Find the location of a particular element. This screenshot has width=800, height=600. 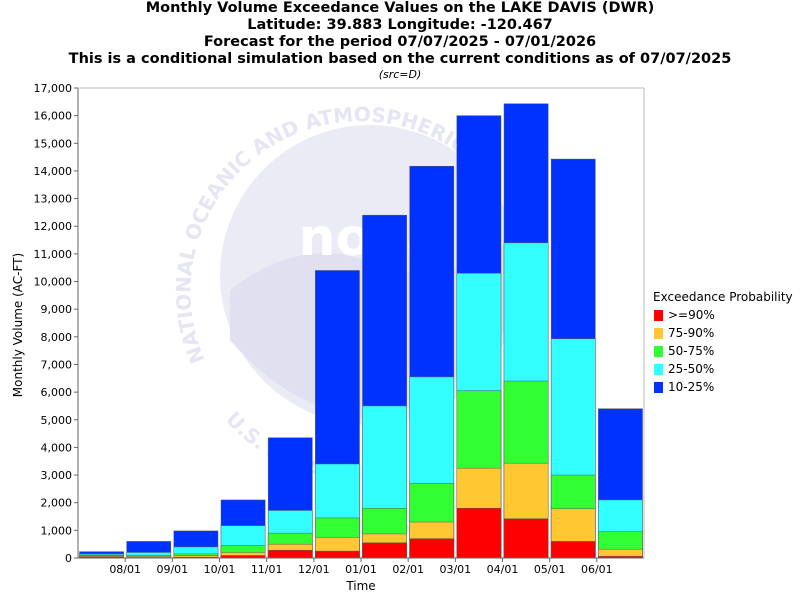

y-tick-label: 2,000 is located at coordinates (57, 503).